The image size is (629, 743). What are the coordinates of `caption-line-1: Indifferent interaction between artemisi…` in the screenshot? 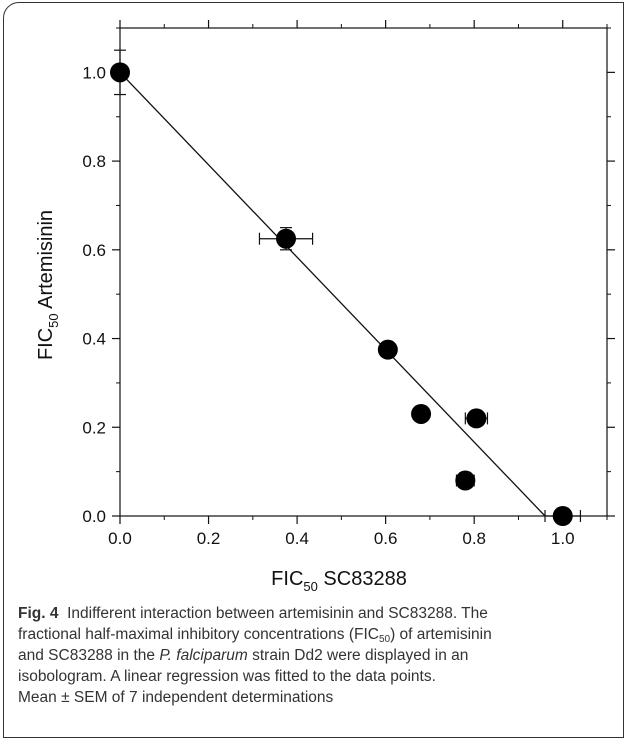 It's located at (277, 613).